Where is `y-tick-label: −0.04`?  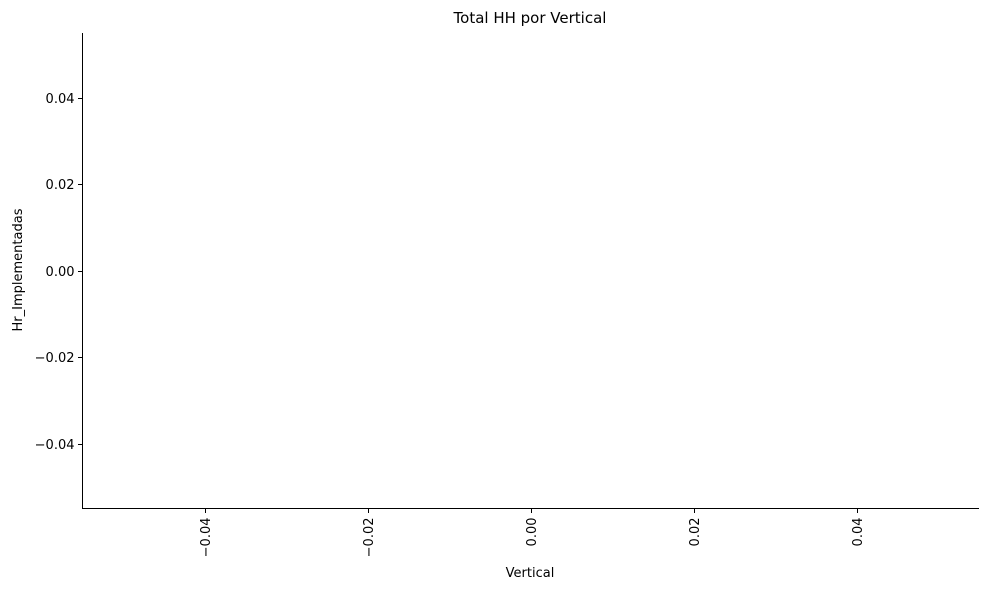 y-tick-label: −0.04 is located at coordinates (55, 445).